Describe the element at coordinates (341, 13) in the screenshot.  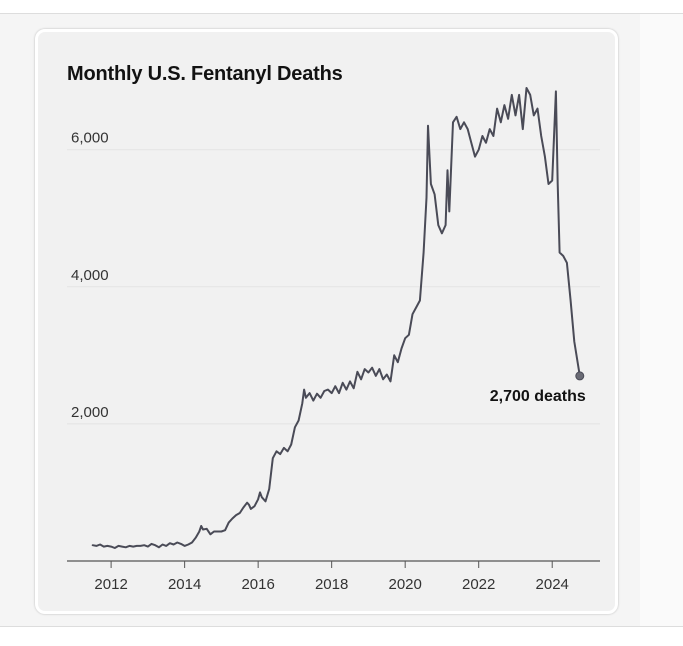
I see `page-top-divider` at that location.